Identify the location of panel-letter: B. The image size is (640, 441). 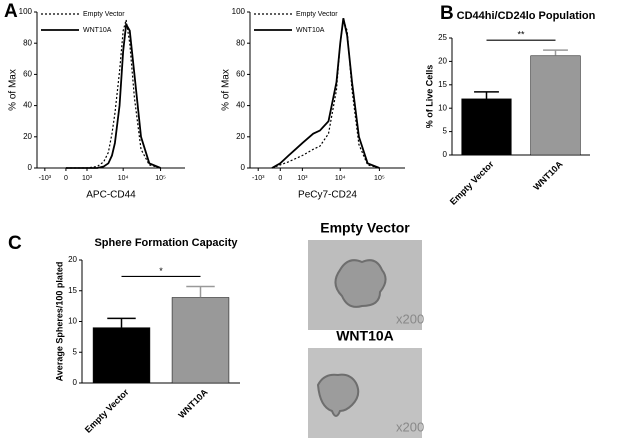
(447, 13).